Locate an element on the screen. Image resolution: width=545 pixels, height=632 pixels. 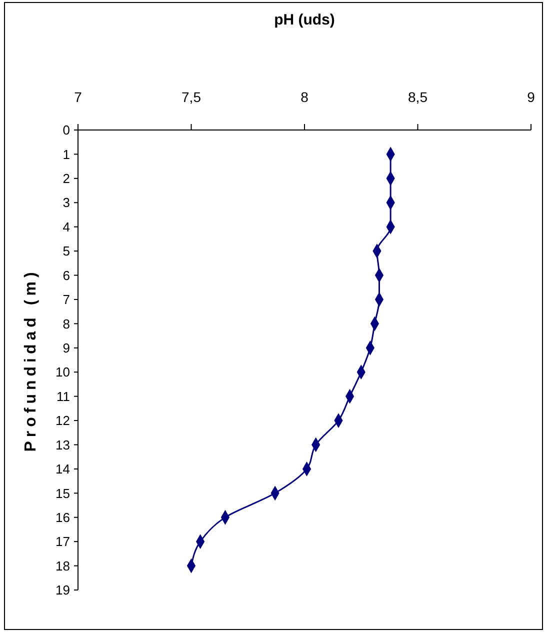
y-tick-label: 0 is located at coordinates (66, 130).